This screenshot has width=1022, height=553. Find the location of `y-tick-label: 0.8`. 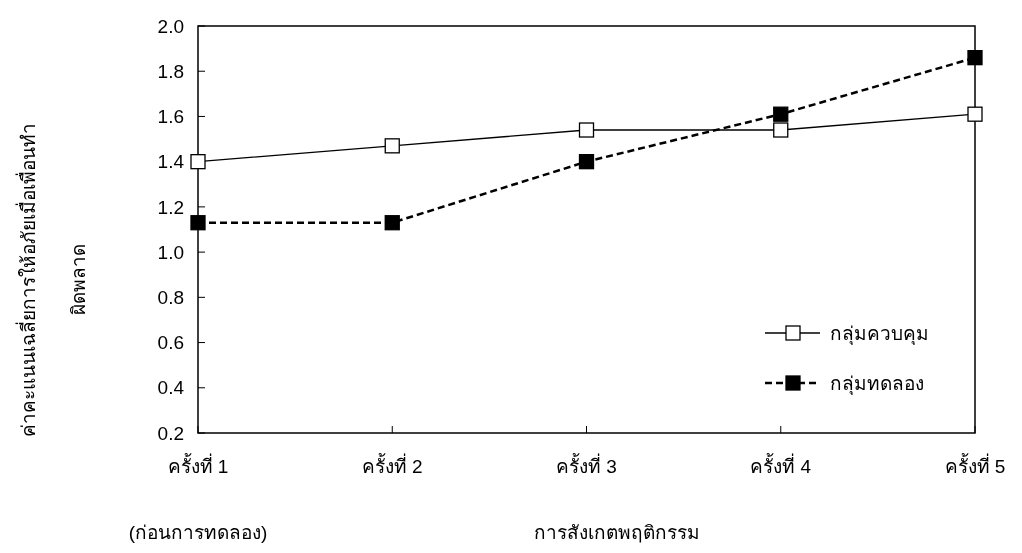

y-tick-label: 0.8 is located at coordinates (170, 297).